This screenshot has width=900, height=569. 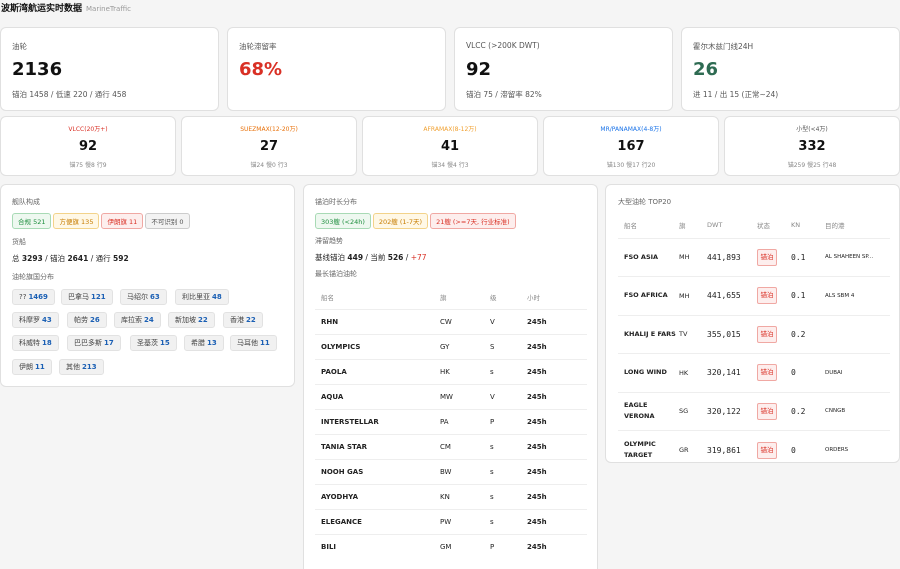 What do you see at coordinates (23, 297) in the screenshot?
I see `flag-name: ??` at bounding box center [23, 297].